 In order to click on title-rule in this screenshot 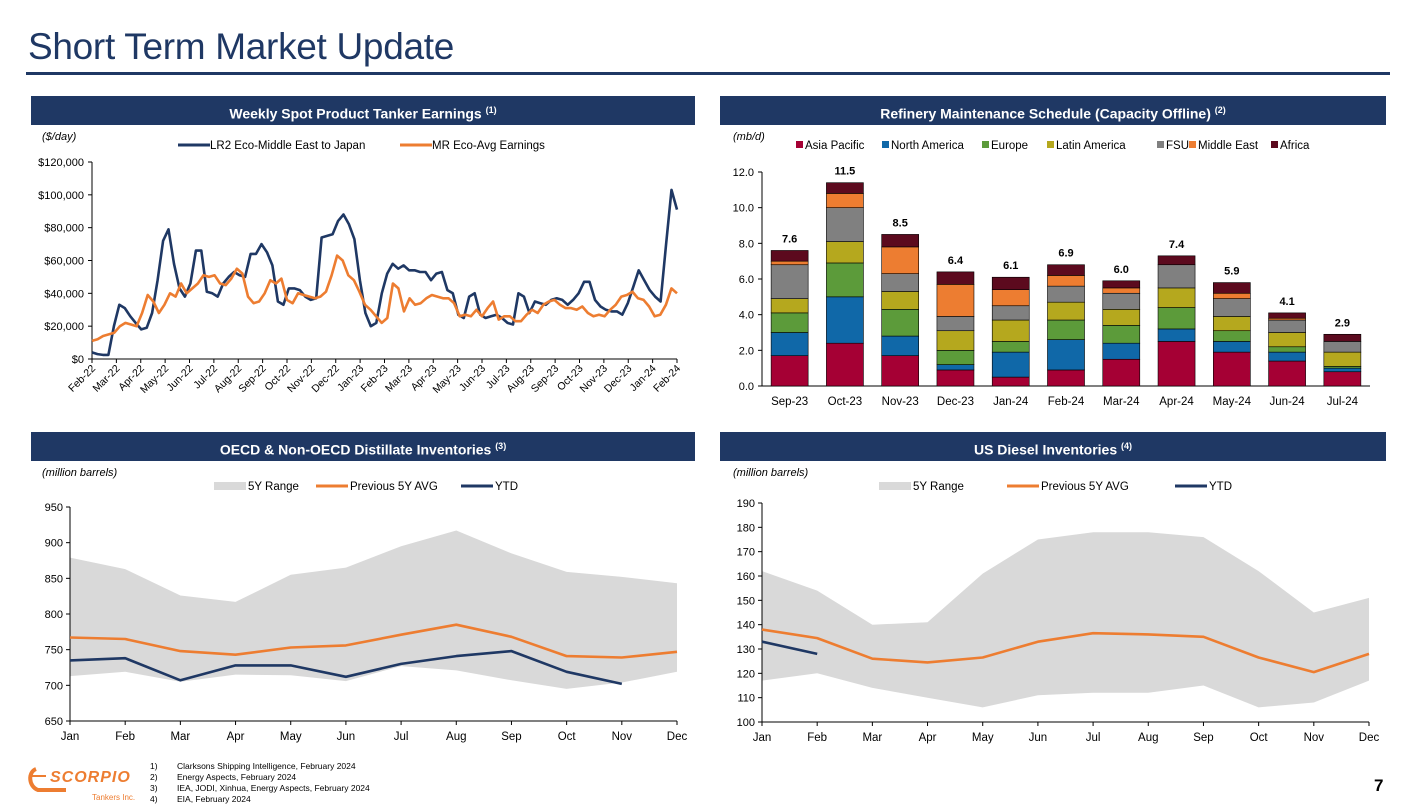, I will do `click(708, 73)`.